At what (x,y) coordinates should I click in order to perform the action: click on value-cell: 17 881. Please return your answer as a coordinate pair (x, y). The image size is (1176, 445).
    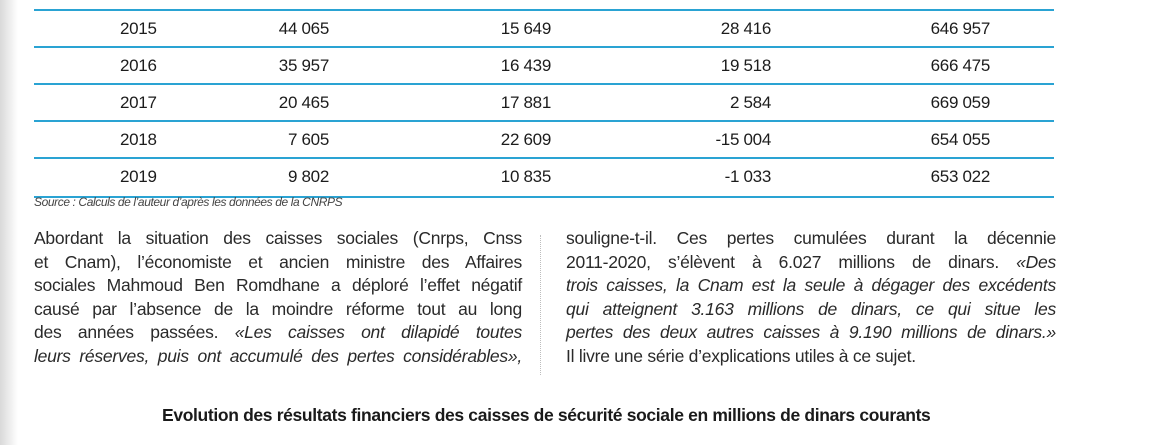
    Looking at the image, I should click on (526, 102).